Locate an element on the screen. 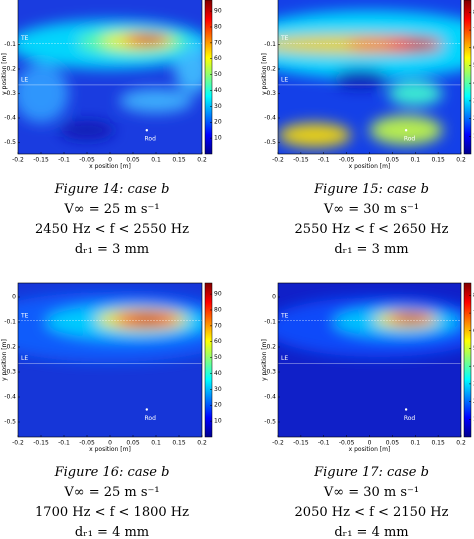 Image resolution: width=474 pixels, height=539 pixels. colorbar-tick-label: 40 is located at coordinates (218, 90).